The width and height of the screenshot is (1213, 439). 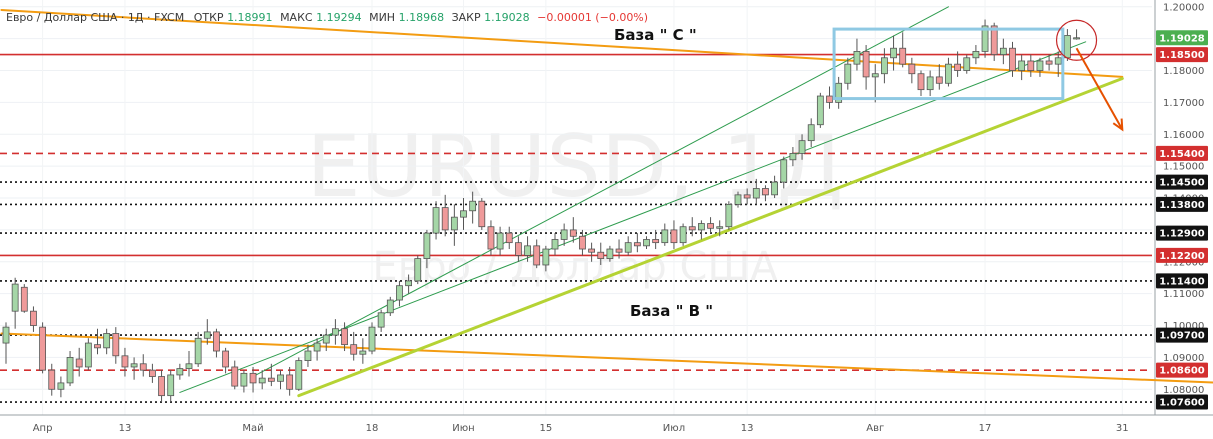 I want to click on x-tick-label: Июл, so click(x=674, y=428).